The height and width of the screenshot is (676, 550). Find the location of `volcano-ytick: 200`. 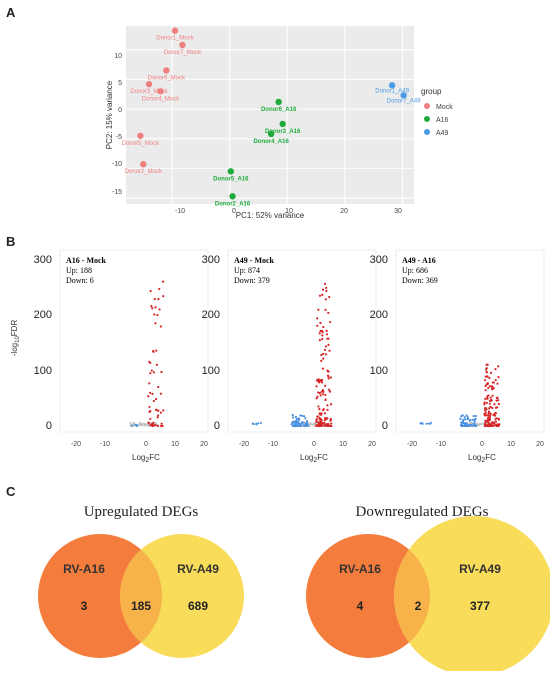

volcano-ytick: 200 is located at coordinates (43, 315).